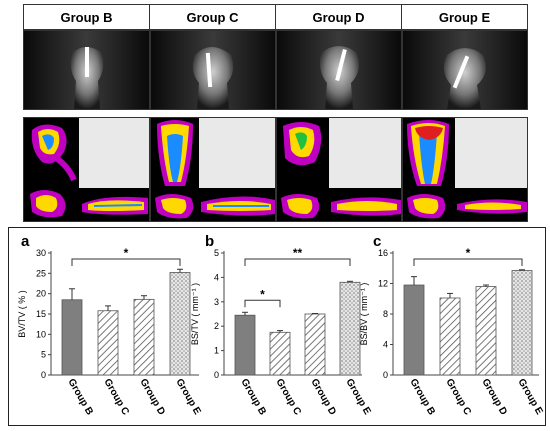  What do you see at coordinates (377, 241) in the screenshot?
I see `panel-label: c` at bounding box center [377, 241].